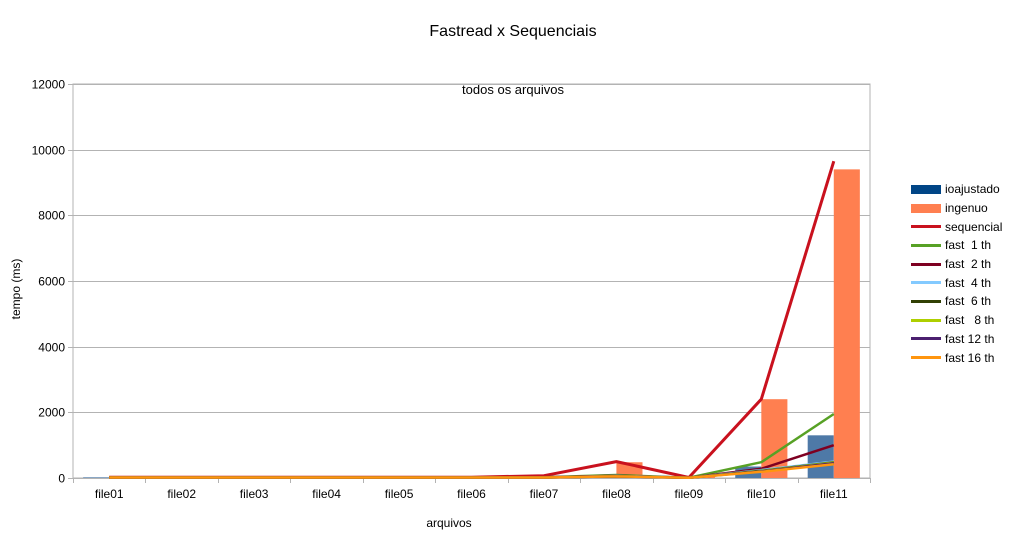  I want to click on chart-title: Fastread x Sequenciais, so click(512, 31).